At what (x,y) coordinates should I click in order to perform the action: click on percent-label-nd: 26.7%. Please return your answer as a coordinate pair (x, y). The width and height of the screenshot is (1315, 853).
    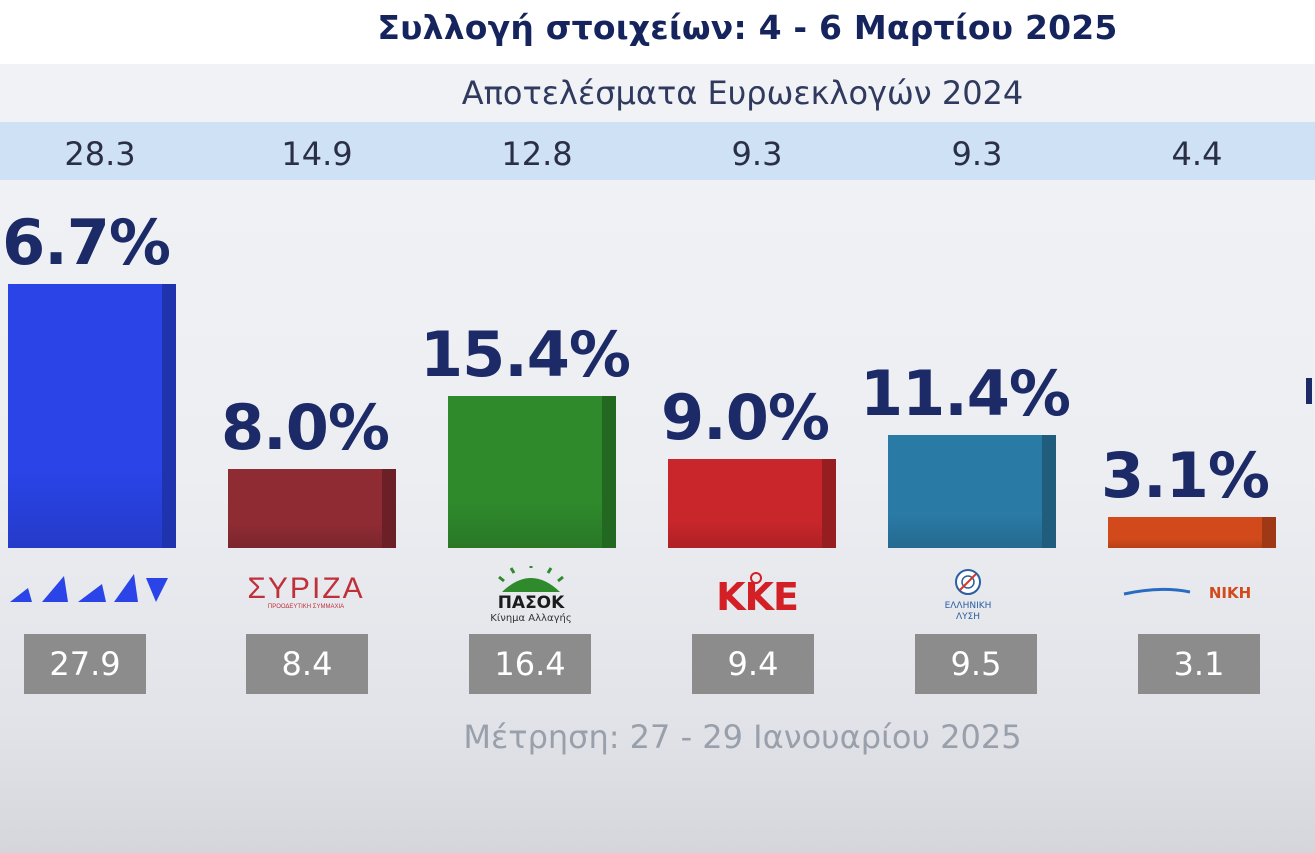
    Looking at the image, I should click on (85, 242).